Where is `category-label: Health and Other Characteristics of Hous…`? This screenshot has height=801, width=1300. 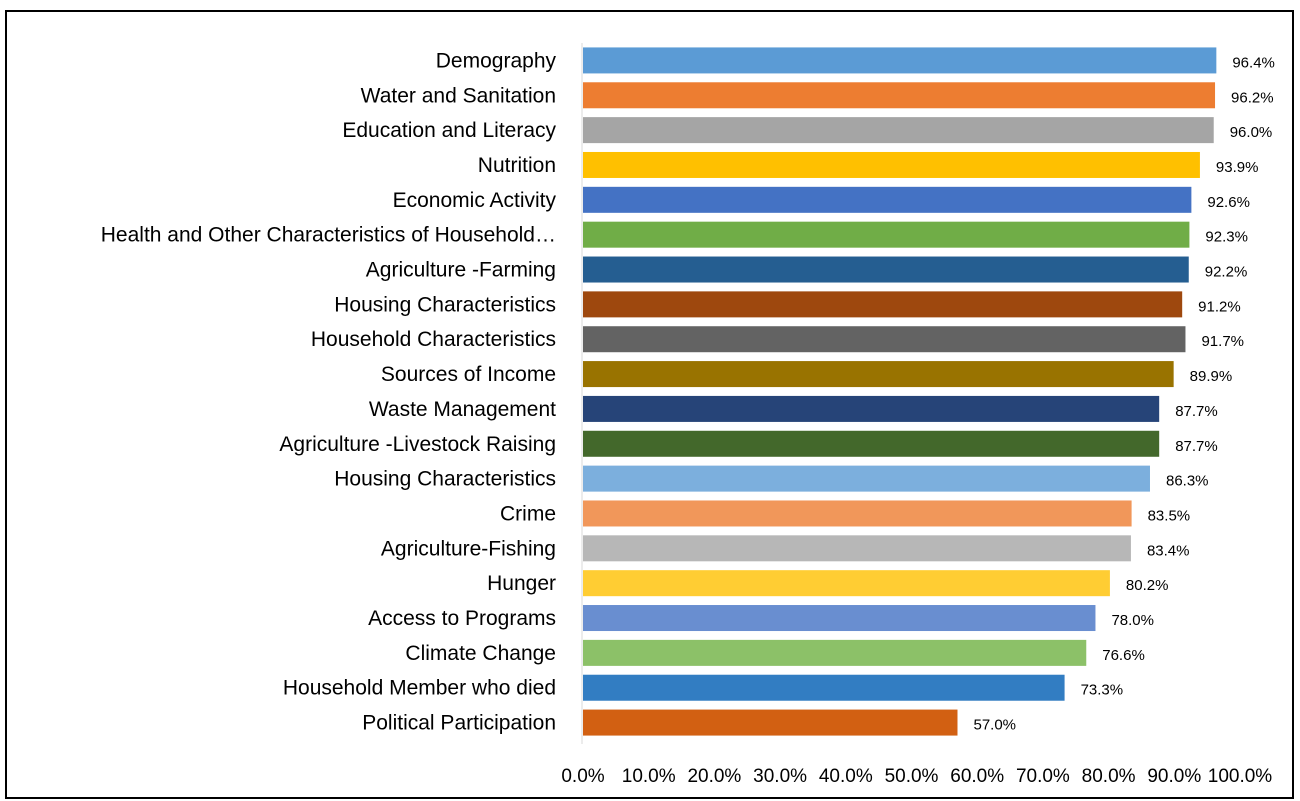
category-label: Health and Other Characteristics of Hous… is located at coordinates (328, 235).